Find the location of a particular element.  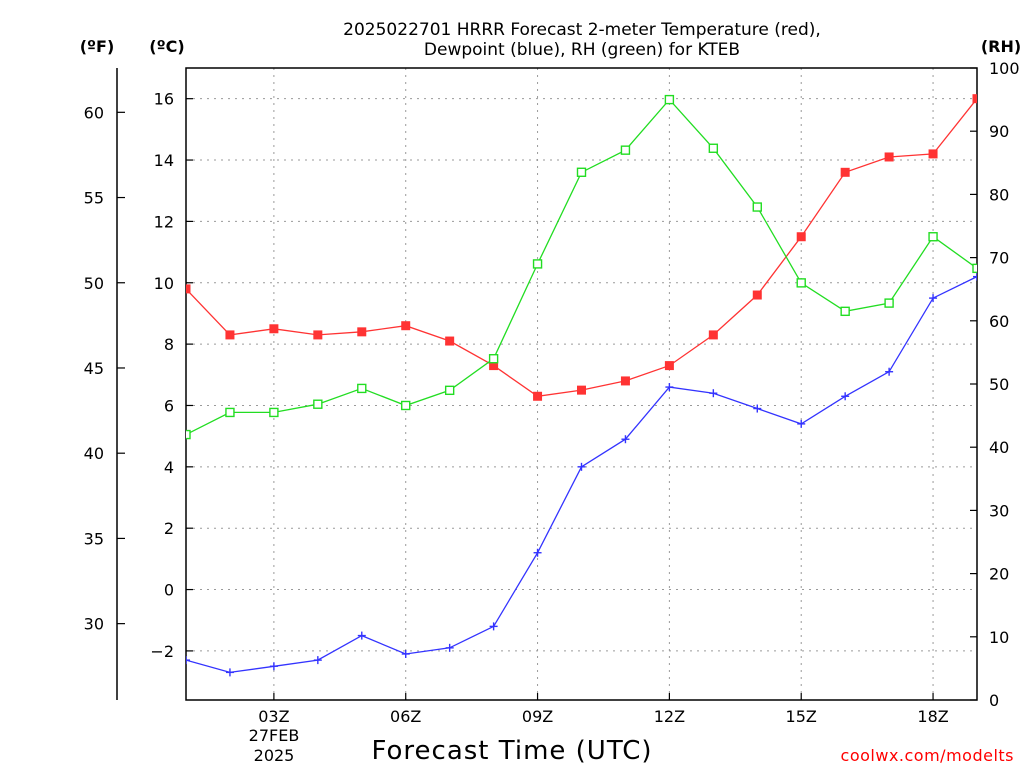

x-tick-label: 09Z is located at coordinates (537, 716).